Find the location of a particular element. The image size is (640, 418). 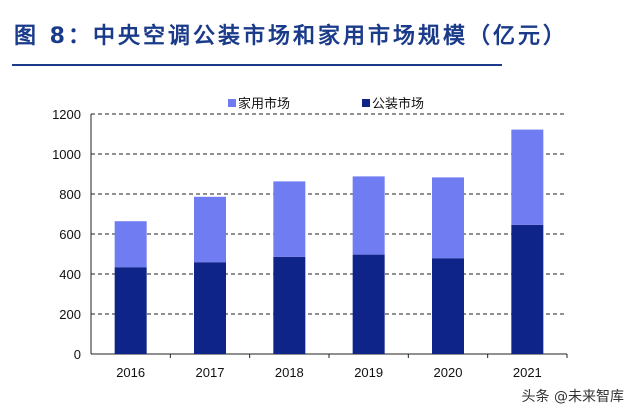

y-tick-label: 400 is located at coordinates (70, 274).